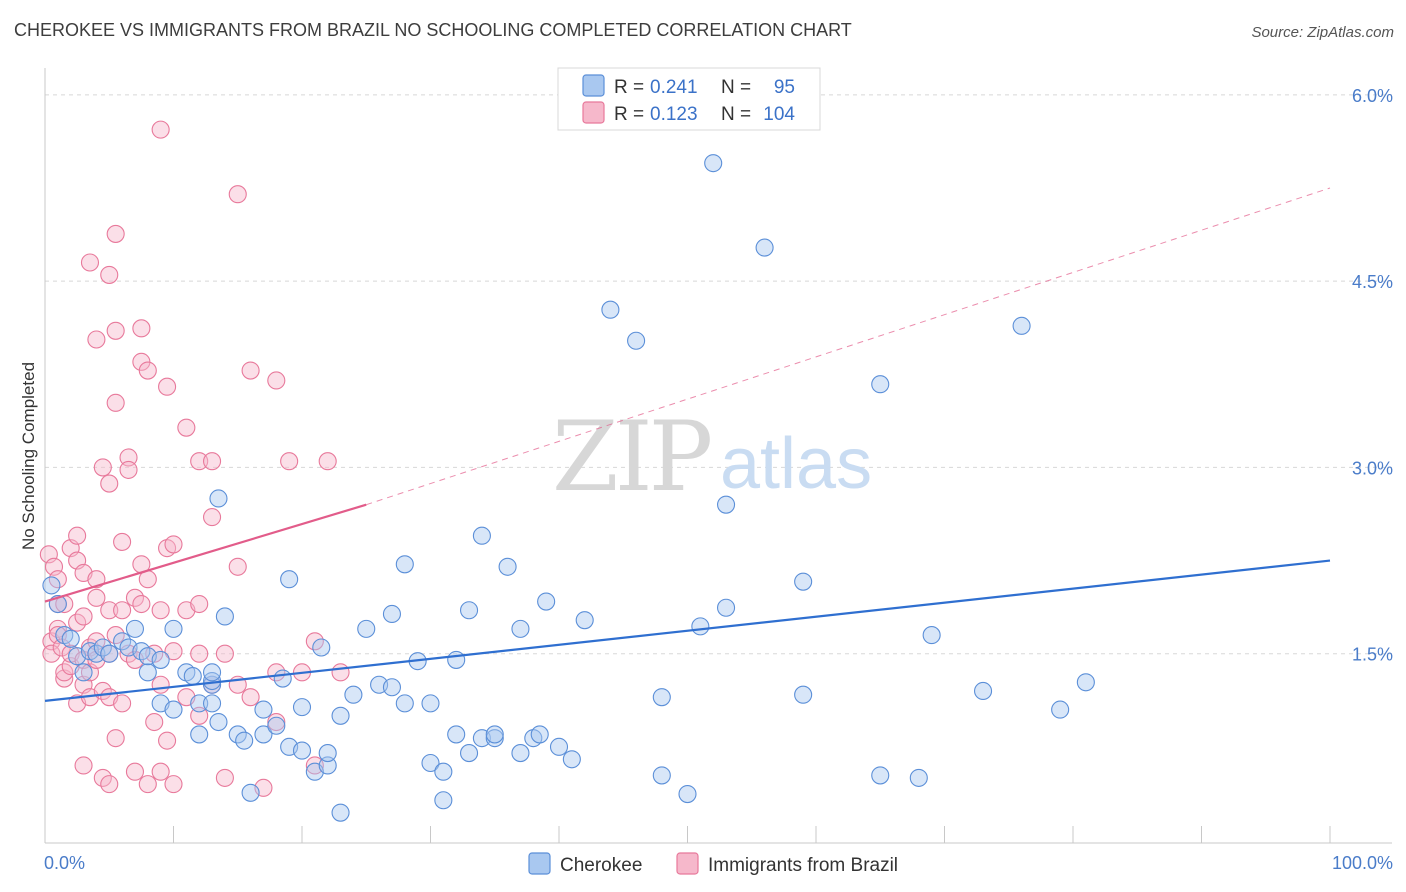  Describe the element at coordinates (736, 87) in the screenshot. I see `stats-n-label-cherokee: N =` at that location.